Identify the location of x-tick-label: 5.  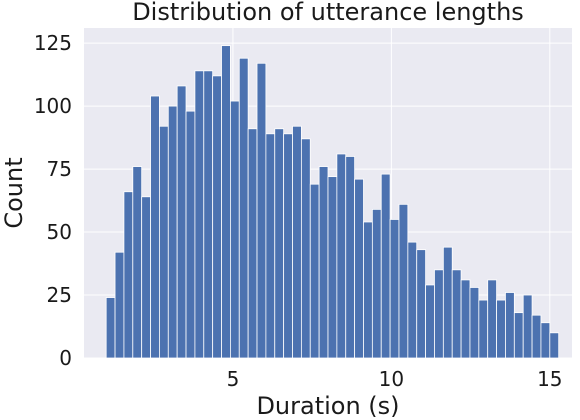
(233, 379).